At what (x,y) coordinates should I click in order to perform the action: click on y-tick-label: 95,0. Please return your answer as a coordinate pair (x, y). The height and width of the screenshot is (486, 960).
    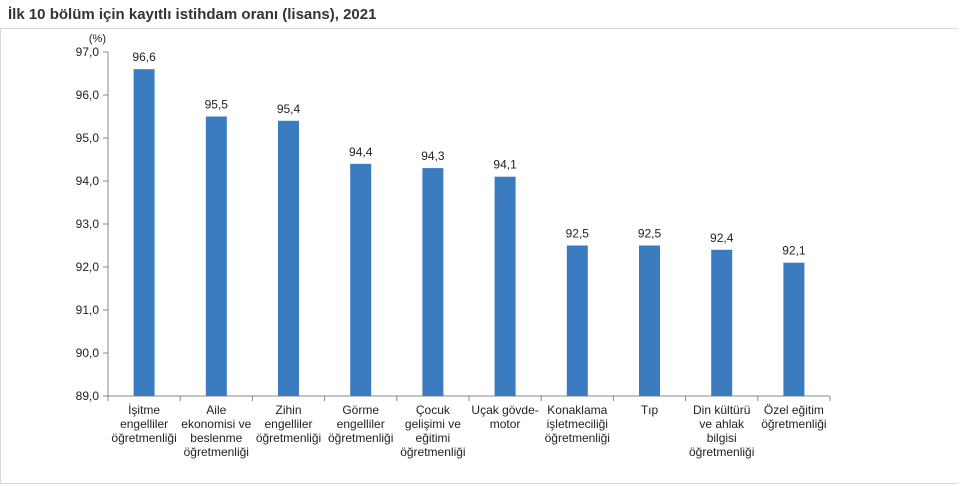
    Looking at the image, I should click on (88, 138).